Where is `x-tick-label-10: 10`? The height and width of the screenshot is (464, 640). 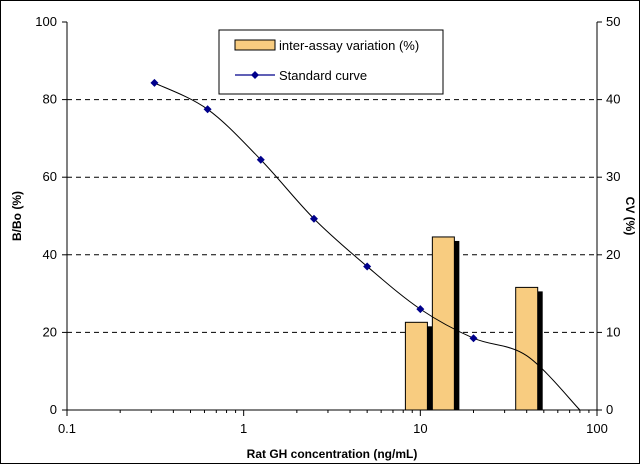
x-tick-label-10: 10 is located at coordinates (420, 428).